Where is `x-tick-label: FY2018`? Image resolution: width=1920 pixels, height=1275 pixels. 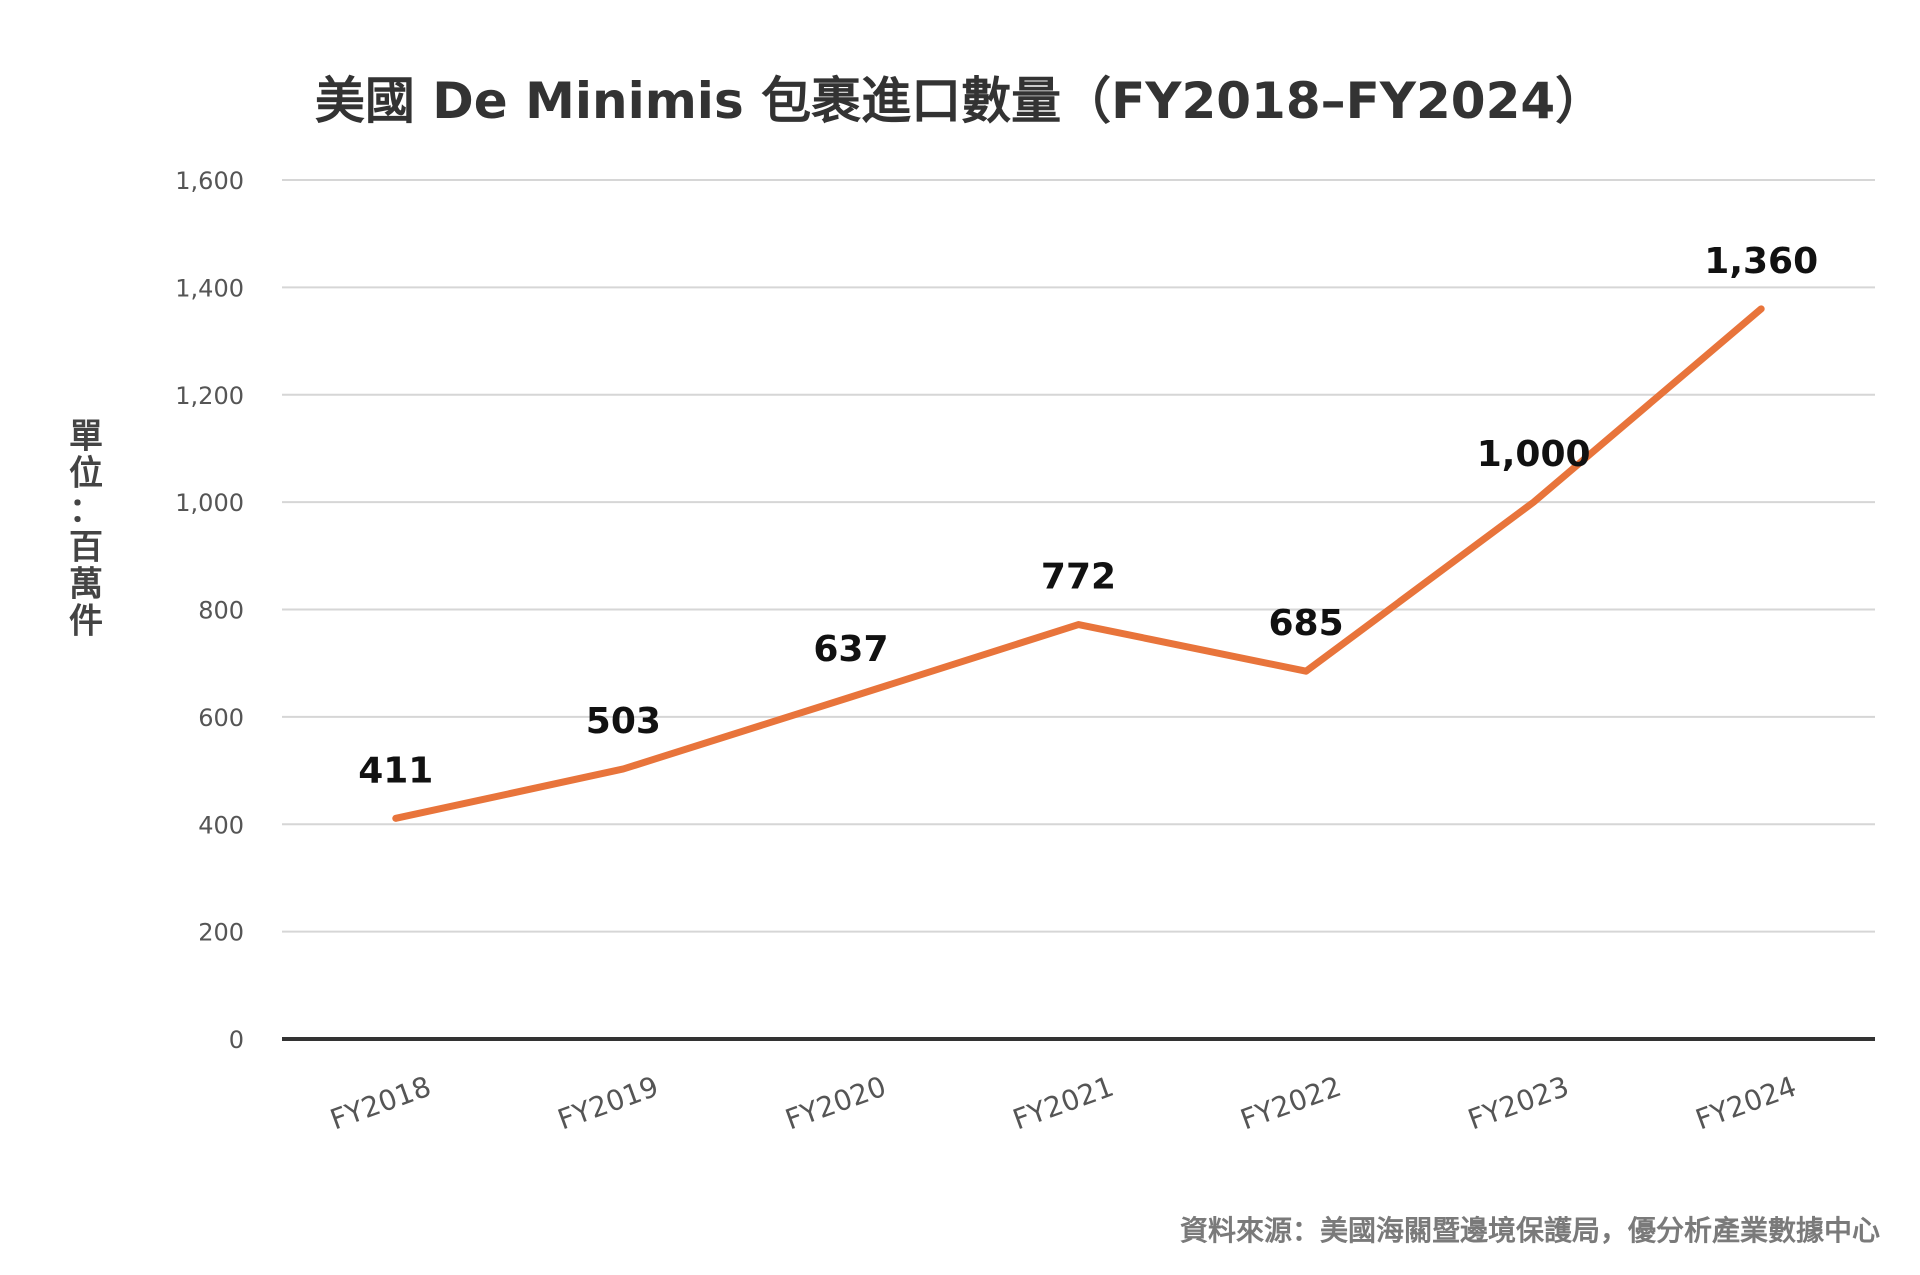 x-tick-label: FY2018 is located at coordinates (380, 1103).